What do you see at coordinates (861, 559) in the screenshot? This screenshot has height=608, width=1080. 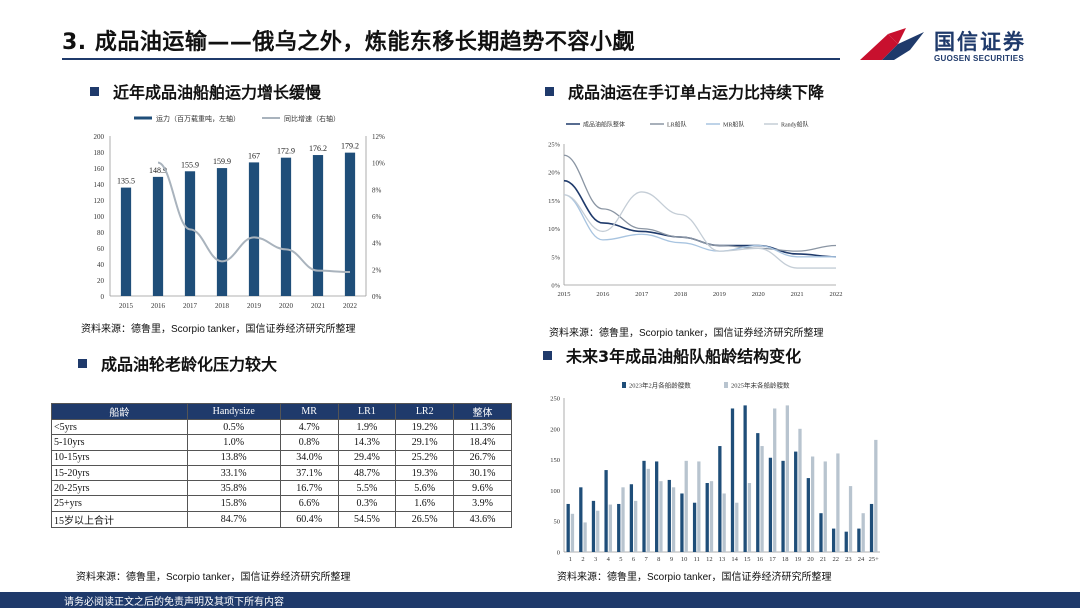 I see `x-tick-label: 24` at bounding box center [861, 559].